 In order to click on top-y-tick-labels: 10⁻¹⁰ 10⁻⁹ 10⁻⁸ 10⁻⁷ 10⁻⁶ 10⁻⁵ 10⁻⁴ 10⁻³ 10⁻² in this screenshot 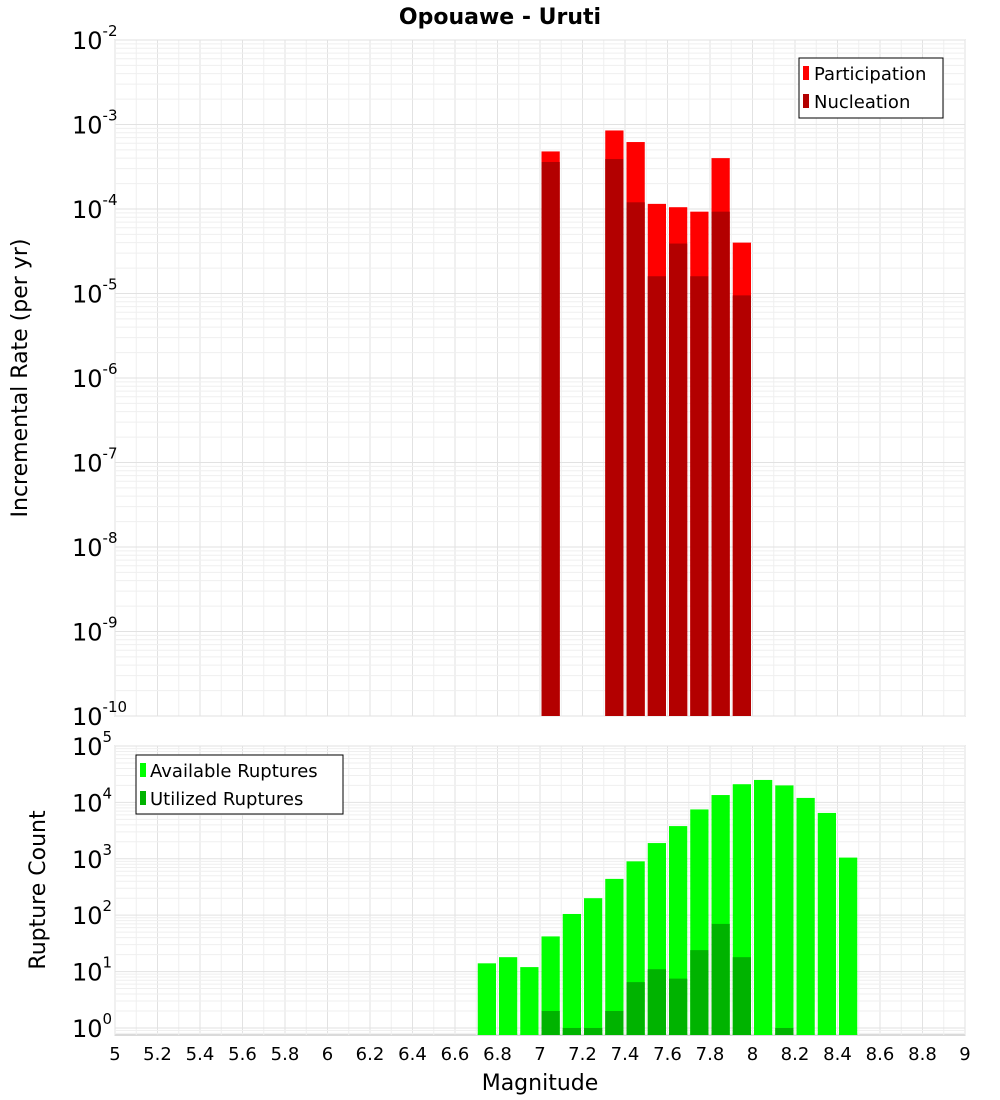, I will do `click(99, 376)`.